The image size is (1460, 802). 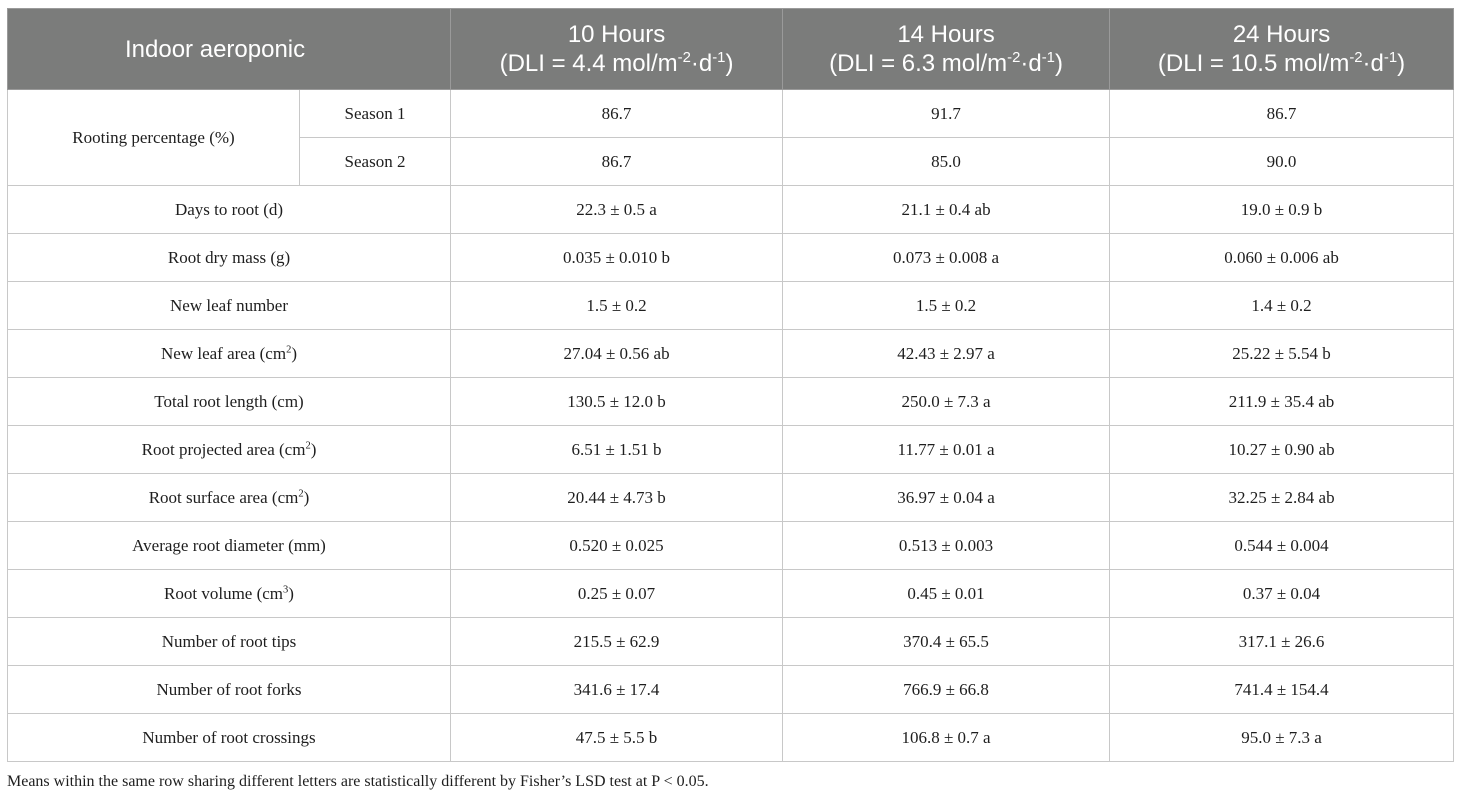 I want to click on row-label: New leaf number, so click(x=229, y=305).